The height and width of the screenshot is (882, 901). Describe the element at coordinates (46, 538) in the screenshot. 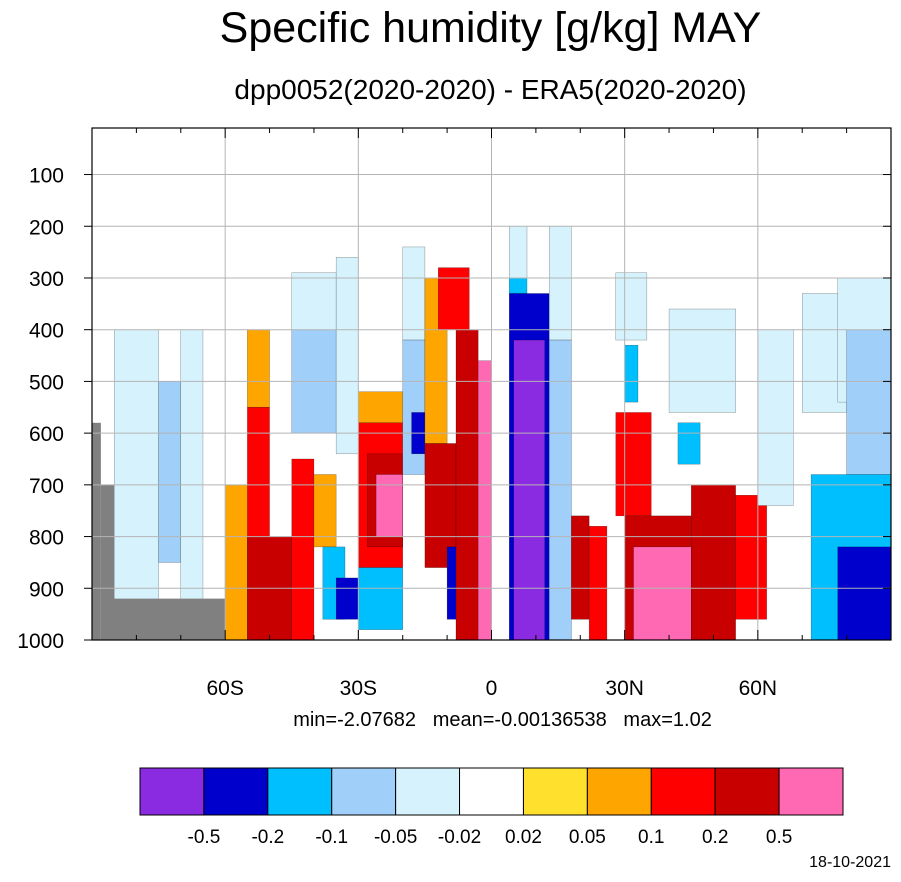

I see `y-tick-label: 800` at that location.